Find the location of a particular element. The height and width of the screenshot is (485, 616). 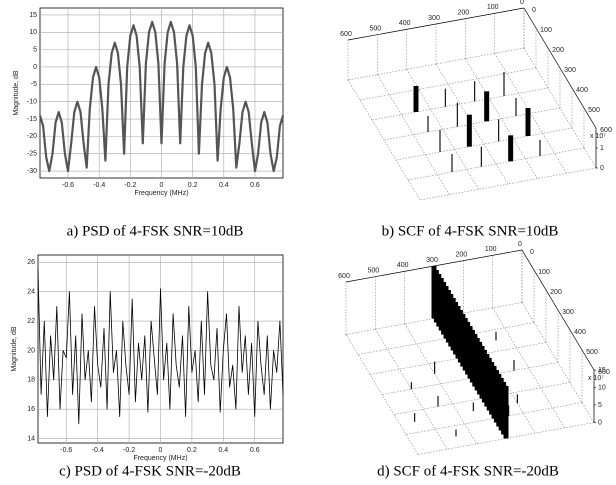

y-tick-label: -10 is located at coordinates (32, 102).